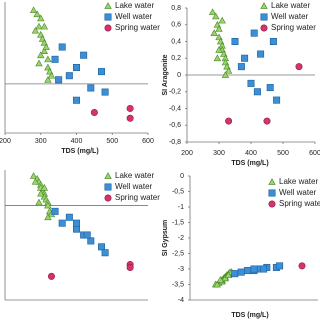  I want to click on y-tick-label: -3, so click(181, 269).